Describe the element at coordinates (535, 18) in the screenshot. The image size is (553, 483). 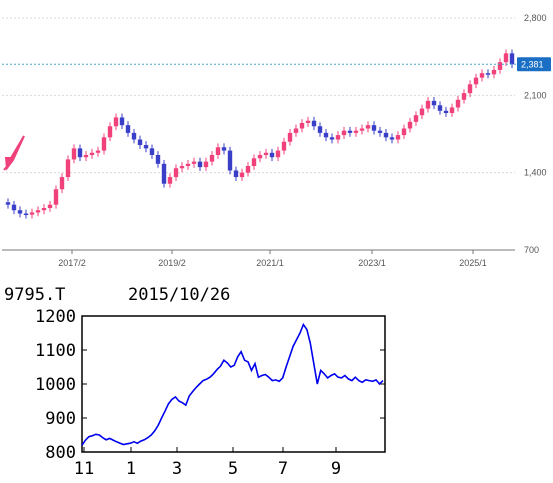
I see `y-tick-label: 2,800` at that location.